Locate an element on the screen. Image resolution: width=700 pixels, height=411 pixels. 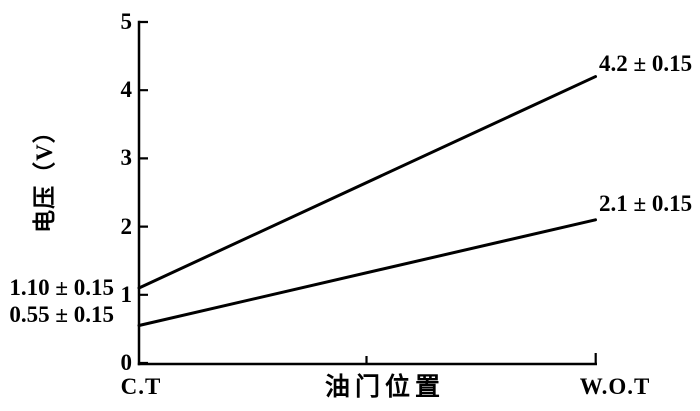
annotation-series-lower-end: 2.1 ± 0.15 is located at coordinates (646, 203).